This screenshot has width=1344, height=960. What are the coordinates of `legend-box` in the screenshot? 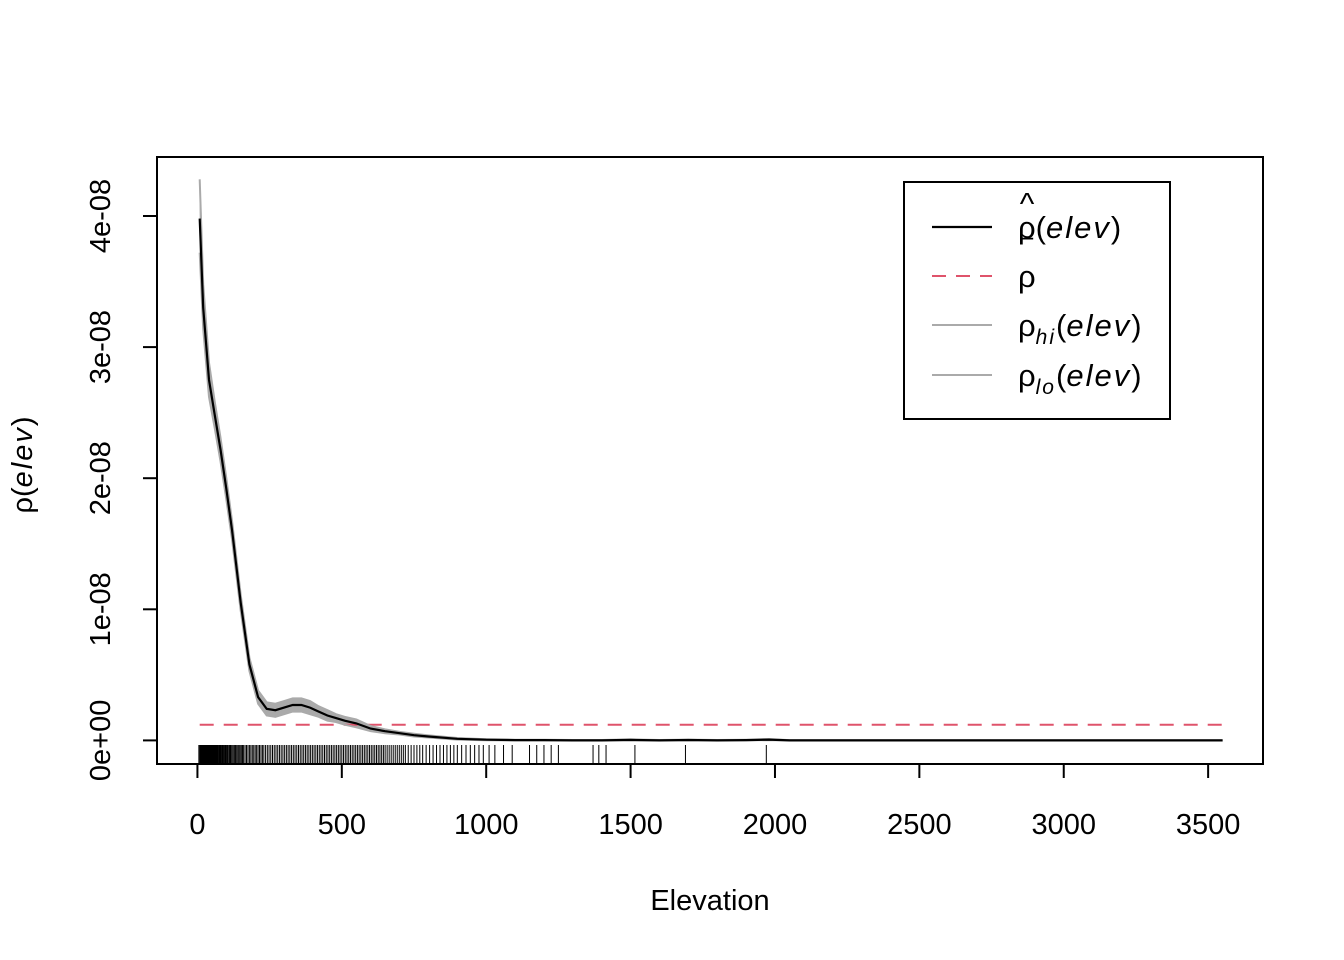 It's located at (1037, 300).